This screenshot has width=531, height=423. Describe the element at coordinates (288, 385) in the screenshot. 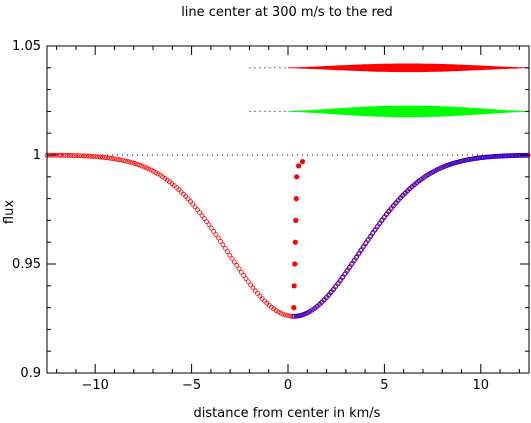

I see `x-tick-label: 0` at that location.